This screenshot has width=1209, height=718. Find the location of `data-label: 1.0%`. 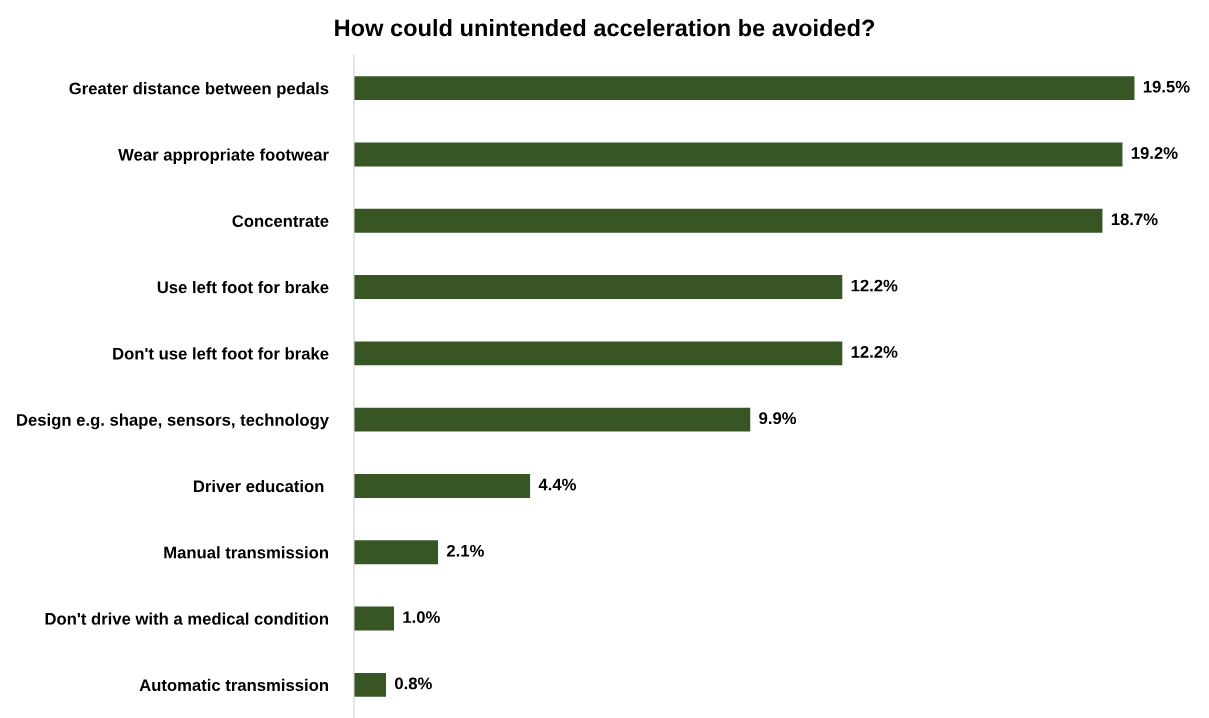

data-label: 1.0% is located at coordinates (421, 617).